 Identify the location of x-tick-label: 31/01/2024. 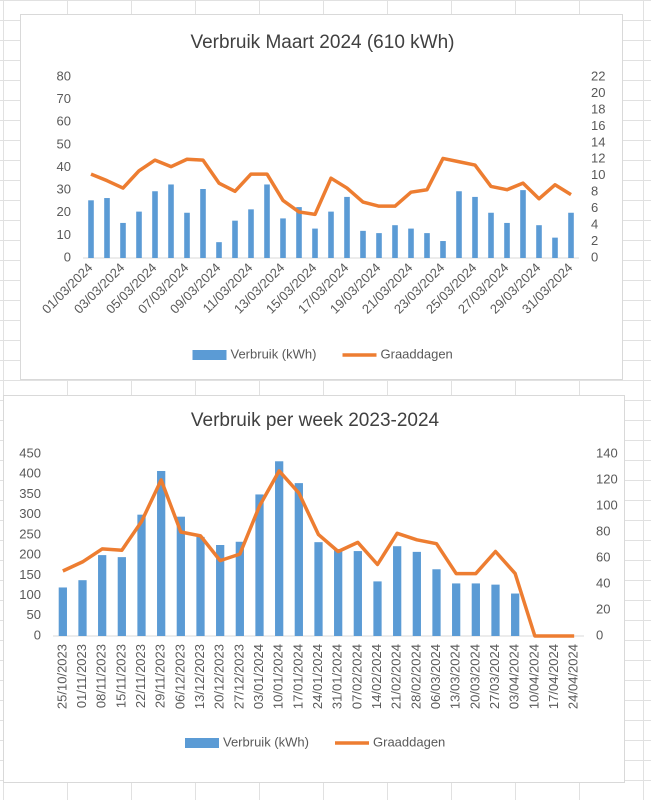
(337, 676).